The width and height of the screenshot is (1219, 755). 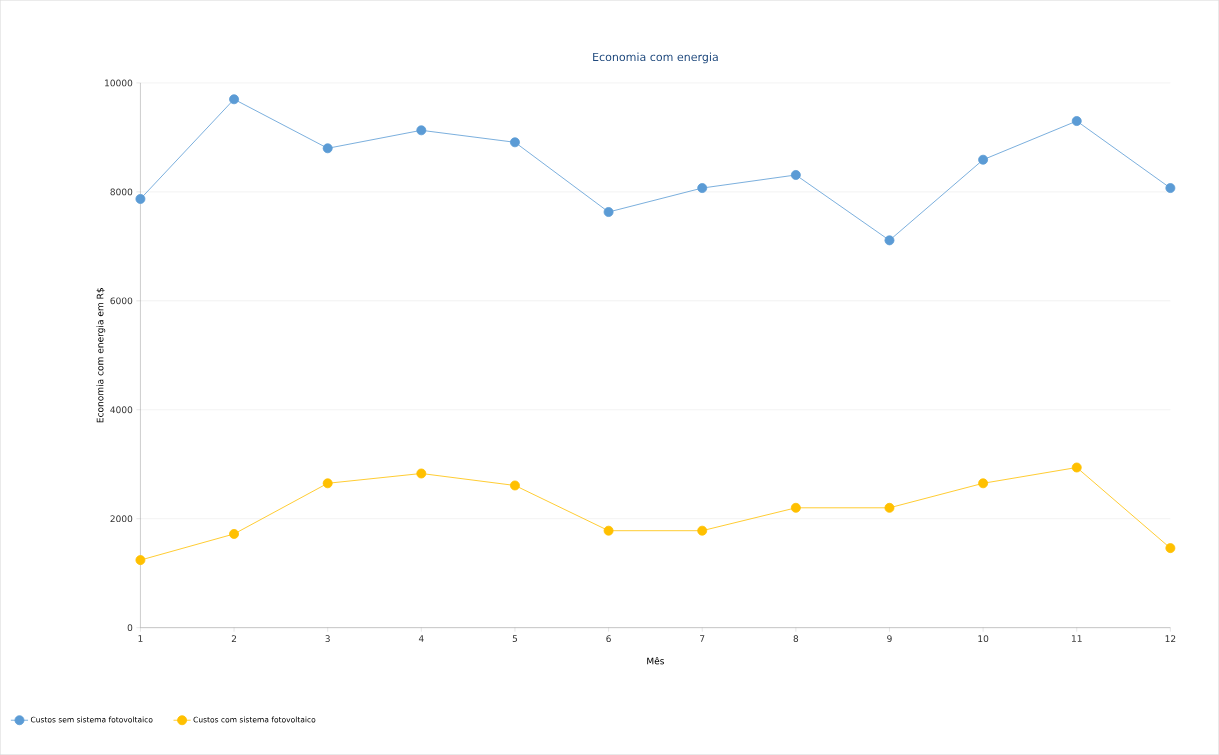 I want to click on y-tick-label: 8000, so click(x=121, y=192).